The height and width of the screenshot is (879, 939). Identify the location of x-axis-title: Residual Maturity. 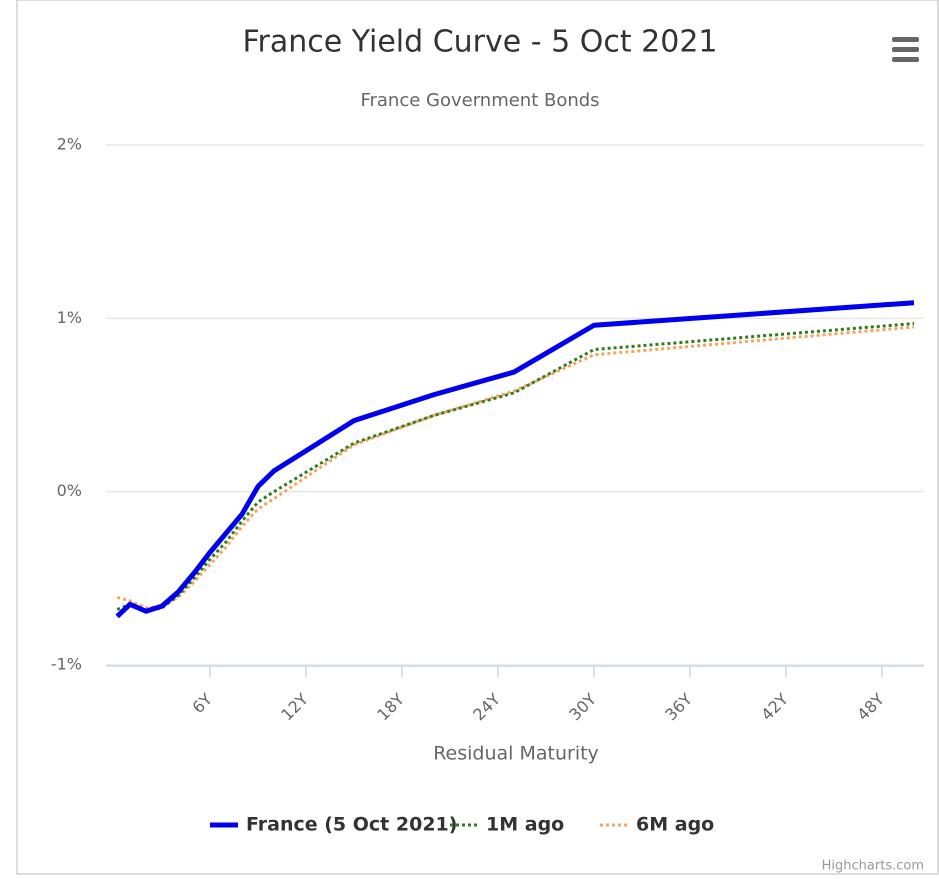
(516, 754).